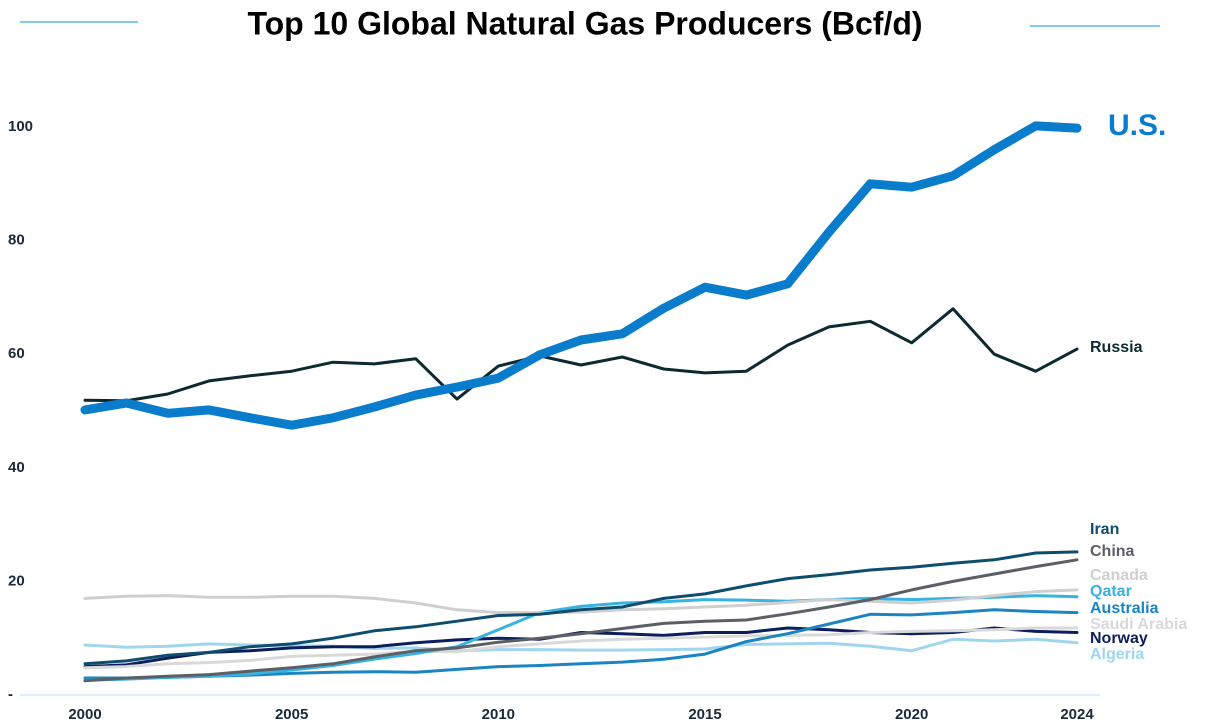  What do you see at coordinates (704, 714) in the screenshot?
I see `x-tick-label: 2015` at bounding box center [704, 714].